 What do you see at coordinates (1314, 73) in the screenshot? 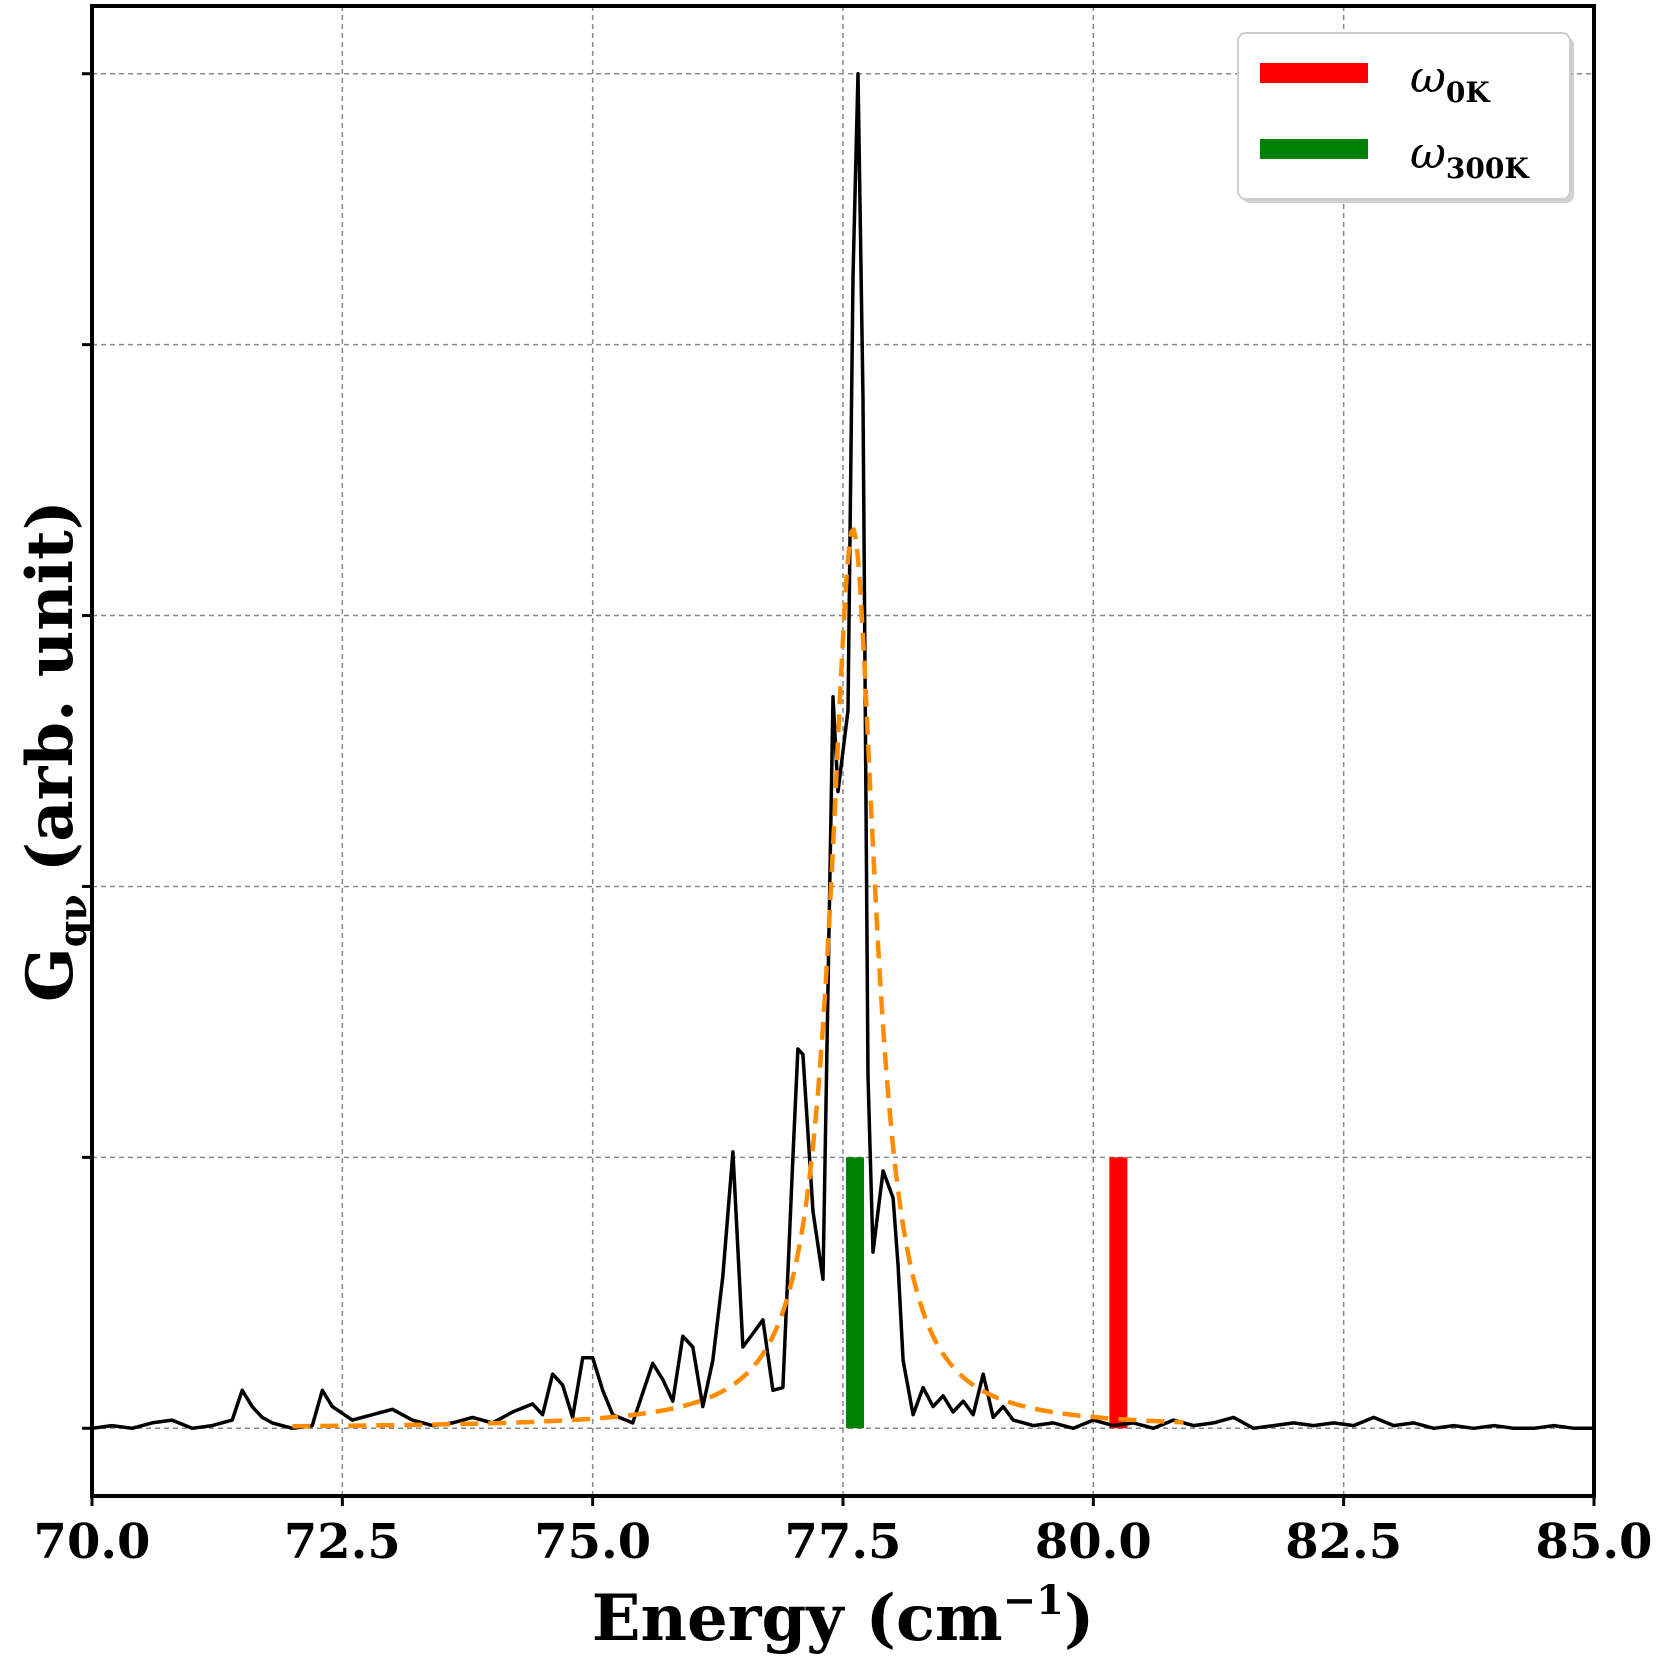
I see `legend-swatch-0k` at bounding box center [1314, 73].